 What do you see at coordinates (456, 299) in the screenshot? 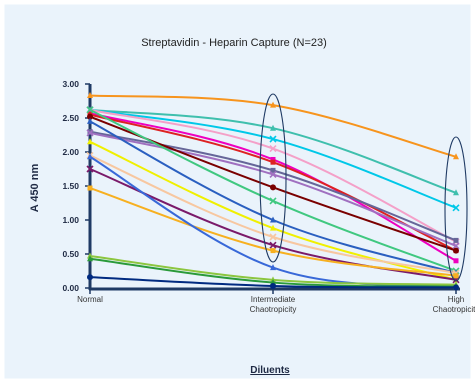
I see `x-tick-label: High` at bounding box center [456, 299].